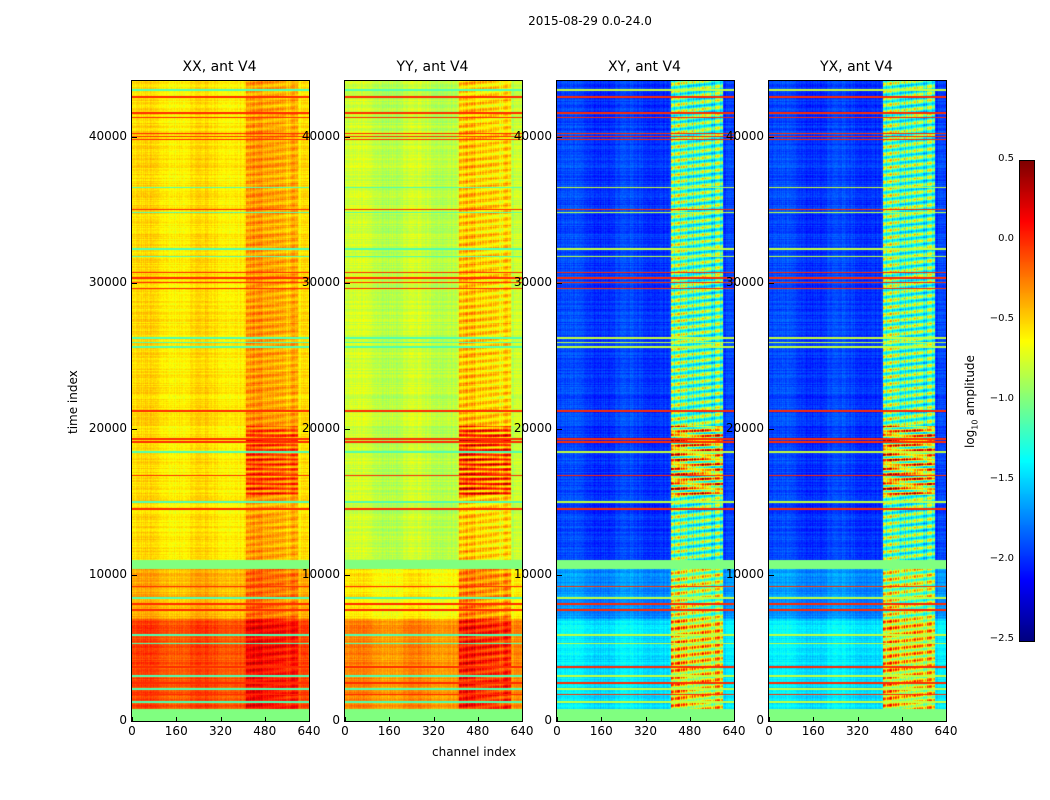 This screenshot has width=1050, height=800. I want to click on heatmap-xx, so click(220, 401).